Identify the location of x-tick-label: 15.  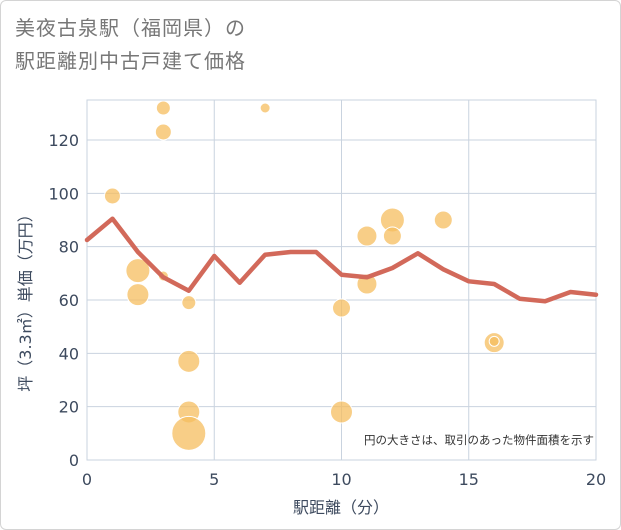
(469, 479).